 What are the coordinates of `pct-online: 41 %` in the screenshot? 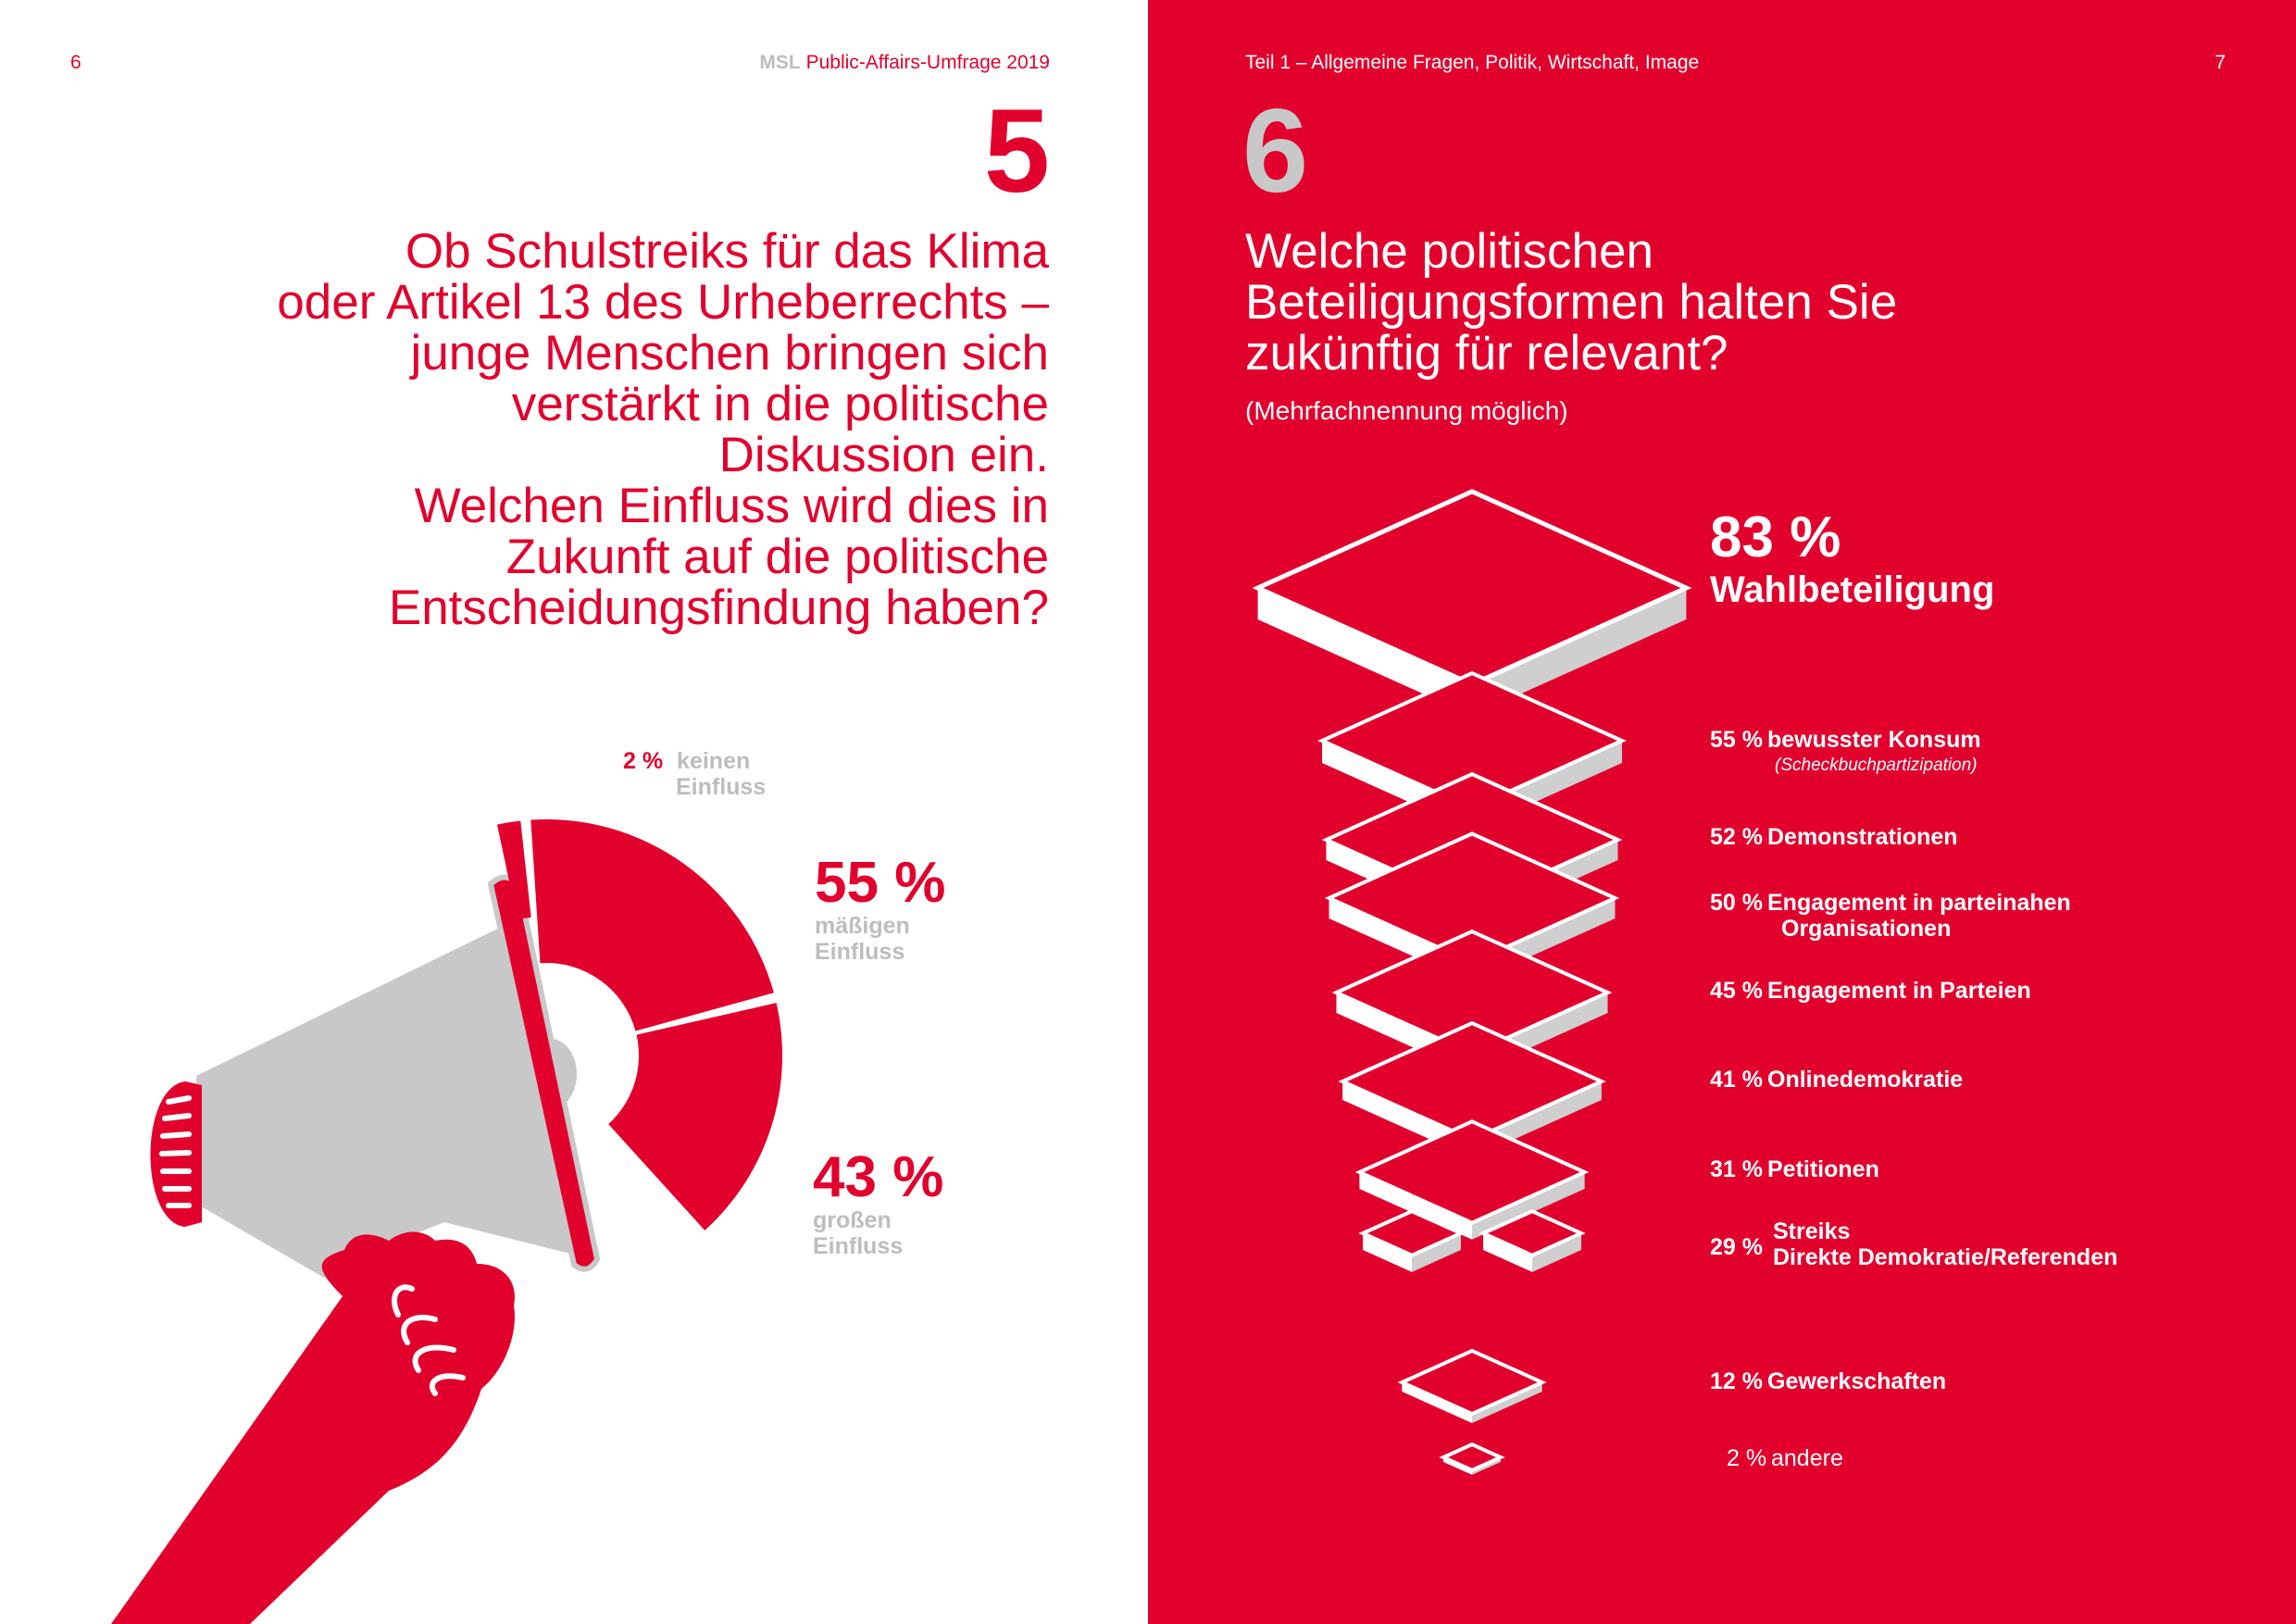 It's located at (1736, 1080).